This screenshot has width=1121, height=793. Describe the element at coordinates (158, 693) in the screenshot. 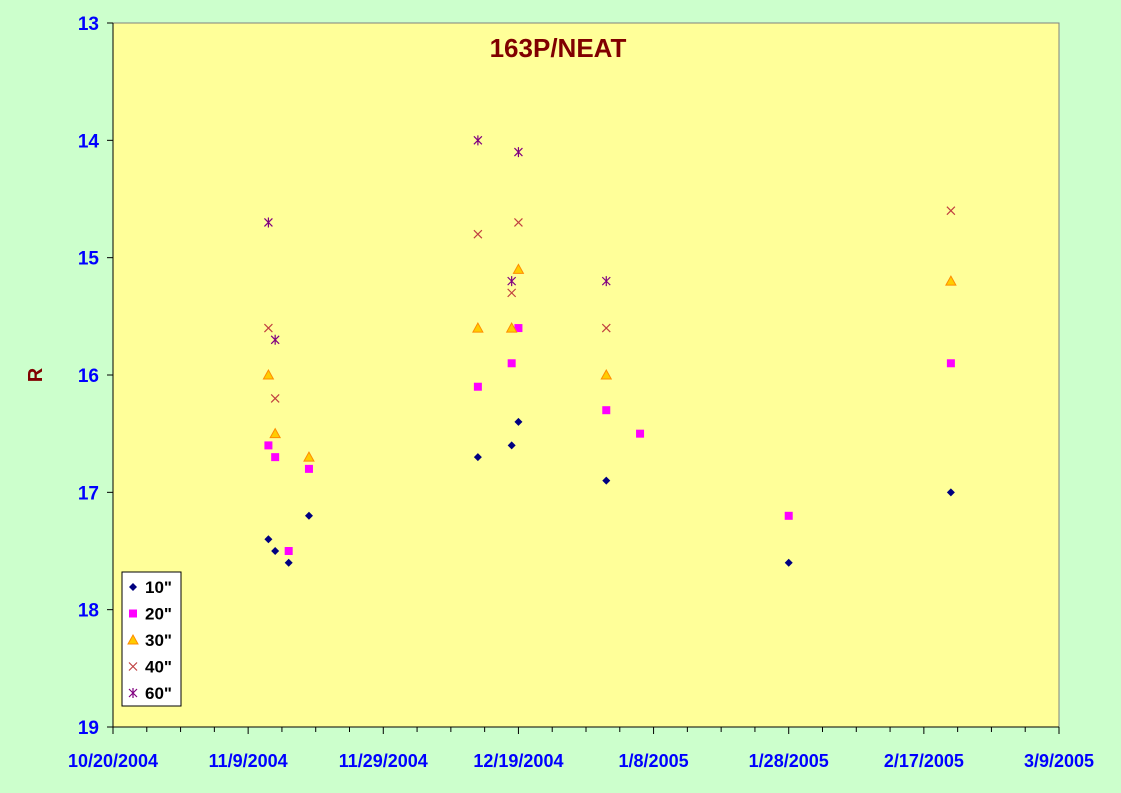

I see `legend-label: 60"` at that location.